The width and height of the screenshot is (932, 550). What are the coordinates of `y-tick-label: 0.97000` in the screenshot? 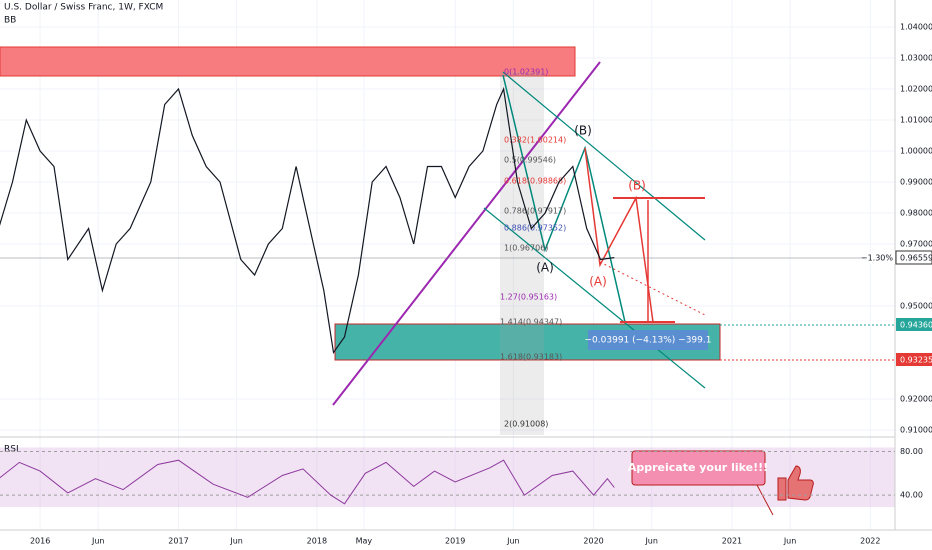 It's located at (916, 244).